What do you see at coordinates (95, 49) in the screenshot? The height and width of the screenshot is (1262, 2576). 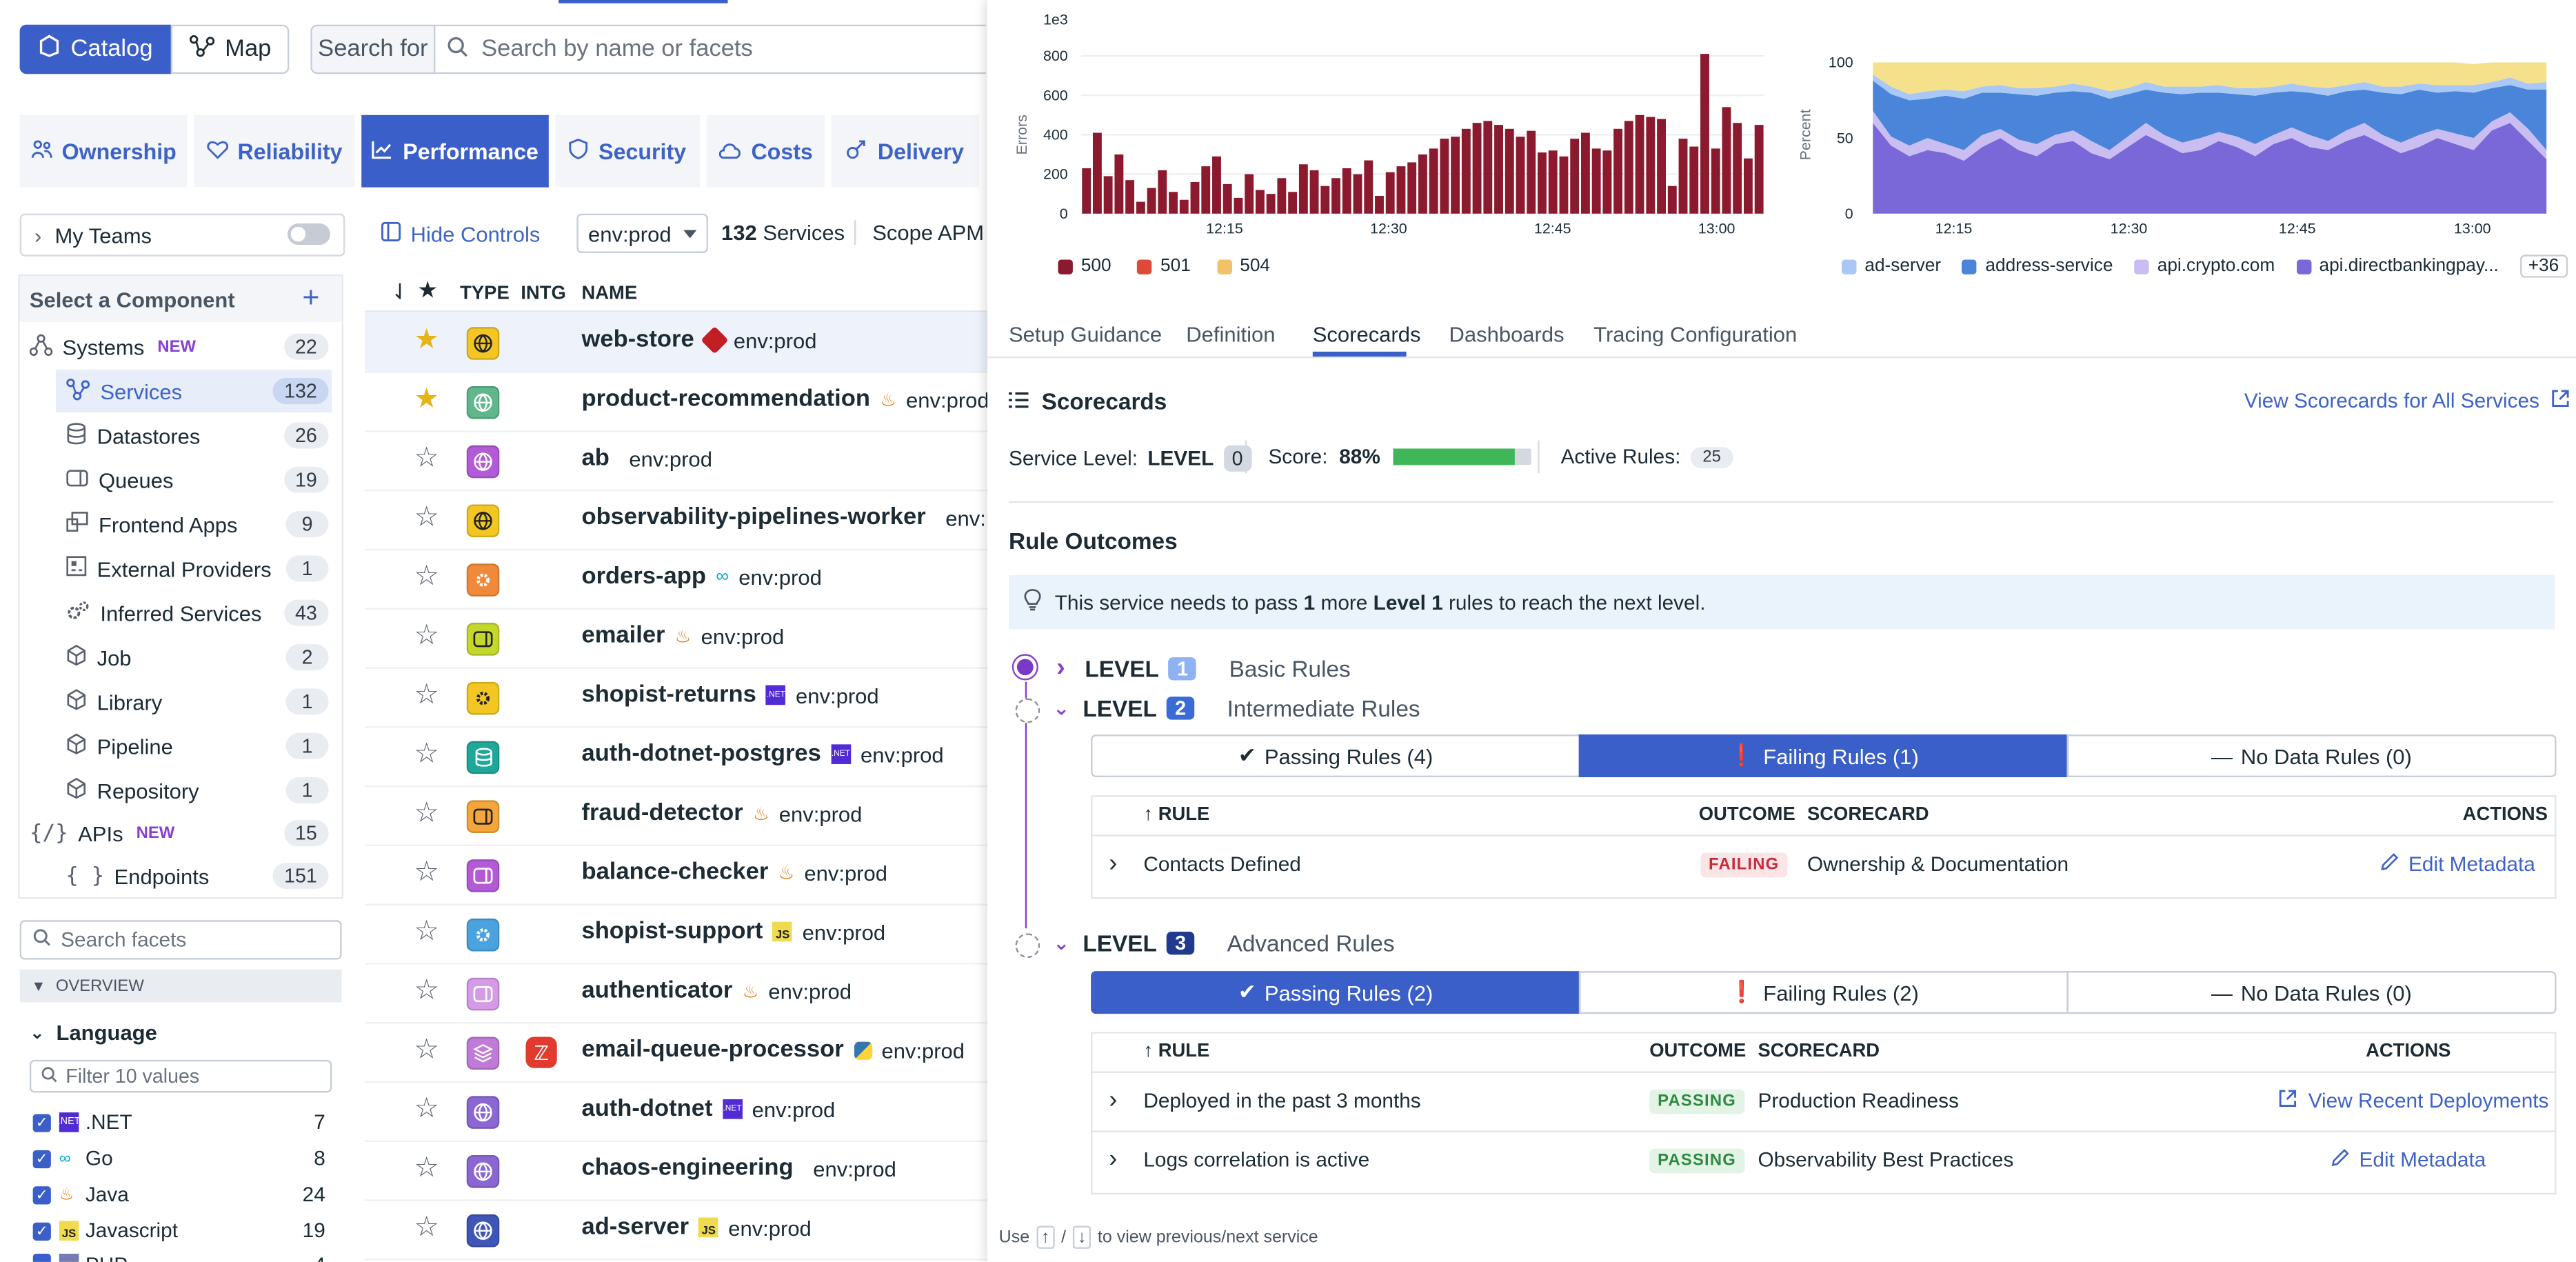 I see `catalog-button: Catalog` at bounding box center [95, 49].